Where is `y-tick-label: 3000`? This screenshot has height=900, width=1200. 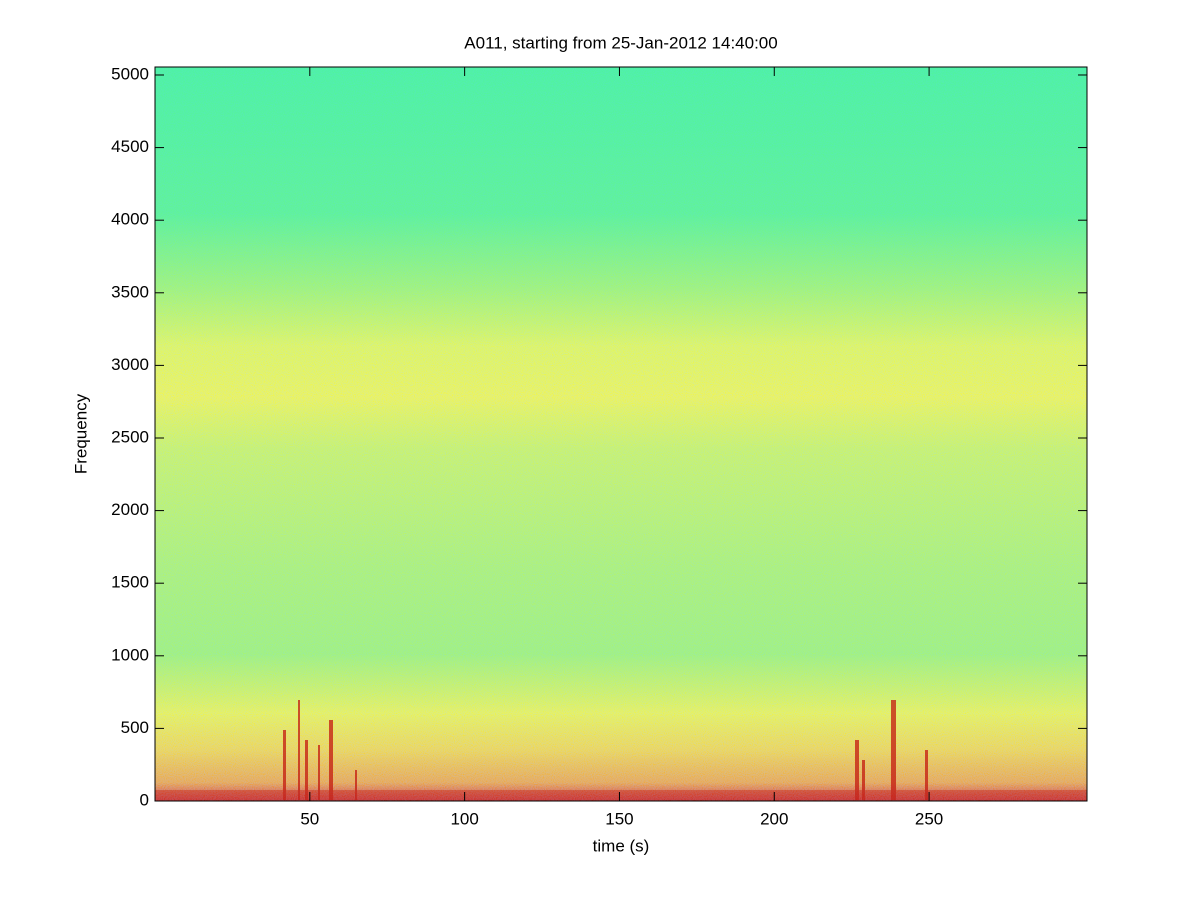
y-tick-label: 3000 is located at coordinates (130, 364).